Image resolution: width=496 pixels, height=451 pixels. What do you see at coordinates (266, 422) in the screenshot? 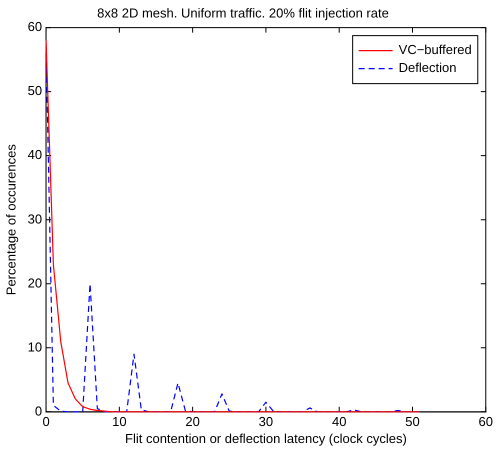
I see `x-tick-label: 30` at bounding box center [266, 422].